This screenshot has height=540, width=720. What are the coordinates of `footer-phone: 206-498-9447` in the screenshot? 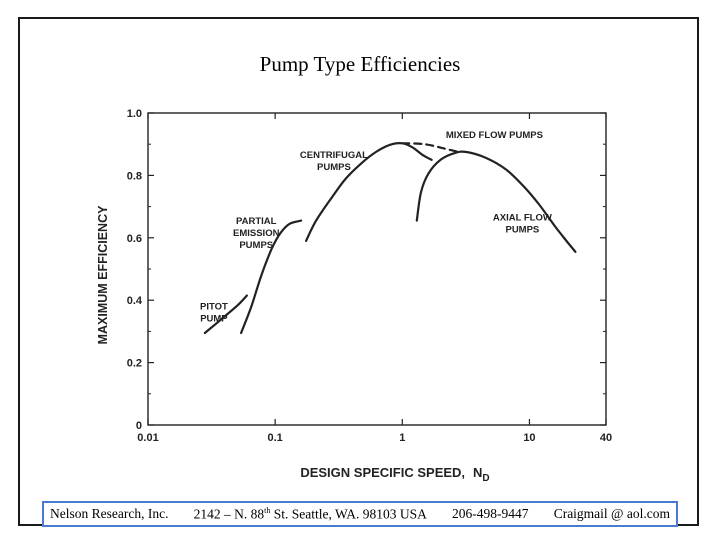 It's located at (490, 513).